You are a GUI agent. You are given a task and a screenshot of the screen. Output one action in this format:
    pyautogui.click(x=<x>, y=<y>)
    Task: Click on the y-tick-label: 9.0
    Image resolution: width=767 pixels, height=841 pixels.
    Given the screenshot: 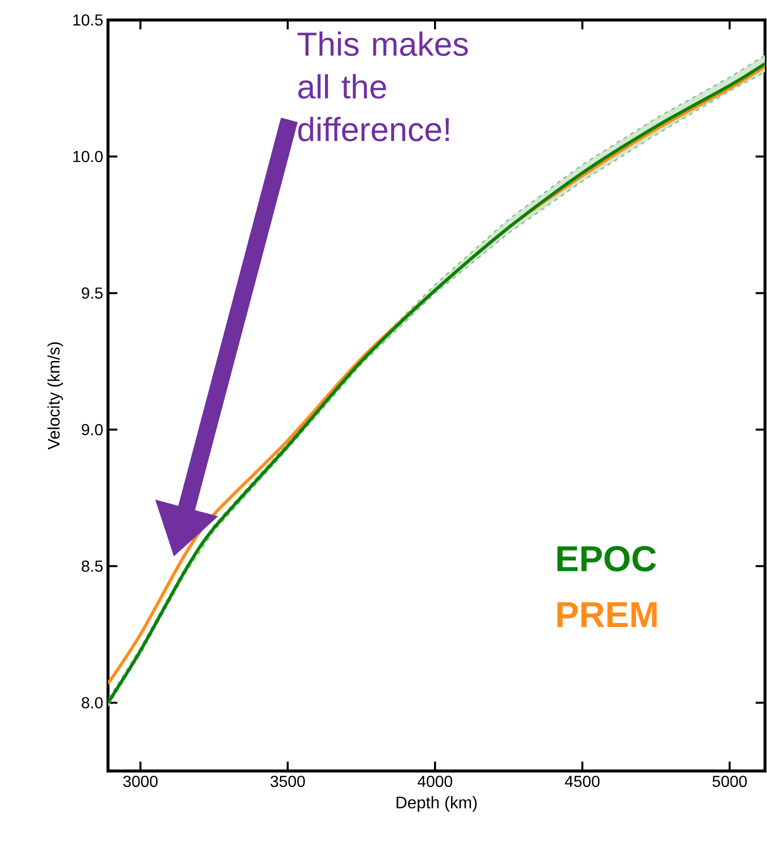 What is the action you would take?
    pyautogui.click(x=92, y=430)
    